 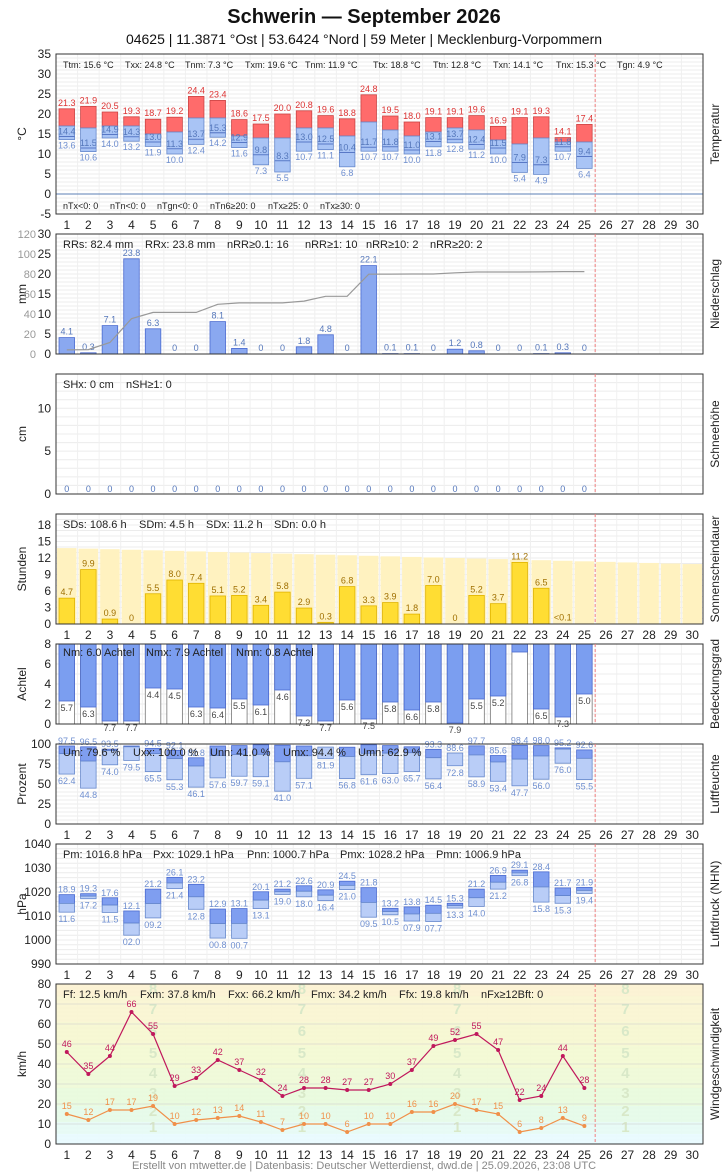 What do you see at coordinates (670, 593) in the screenshot?
I see `sunshine-possible-bar` at bounding box center [670, 593].